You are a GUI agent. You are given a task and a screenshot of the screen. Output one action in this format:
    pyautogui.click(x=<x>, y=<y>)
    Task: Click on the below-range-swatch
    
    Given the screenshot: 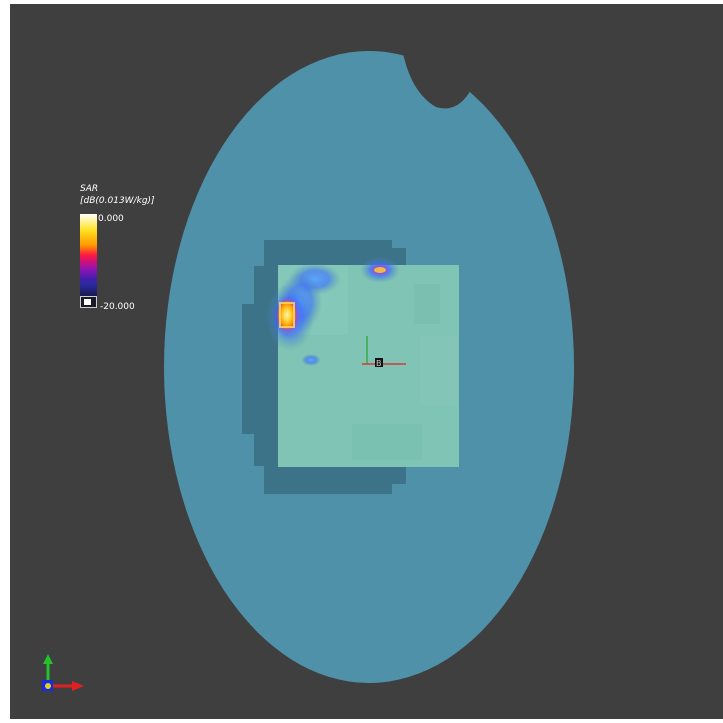 What is the action you would take?
    pyautogui.click(x=88, y=302)
    